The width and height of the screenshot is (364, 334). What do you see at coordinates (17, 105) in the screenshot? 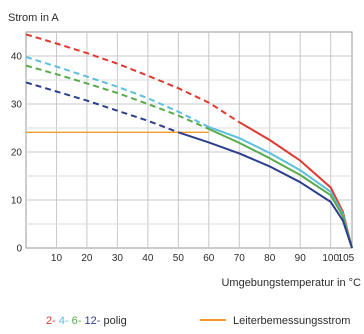
I see `y-tick-label: 30` at bounding box center [17, 105].